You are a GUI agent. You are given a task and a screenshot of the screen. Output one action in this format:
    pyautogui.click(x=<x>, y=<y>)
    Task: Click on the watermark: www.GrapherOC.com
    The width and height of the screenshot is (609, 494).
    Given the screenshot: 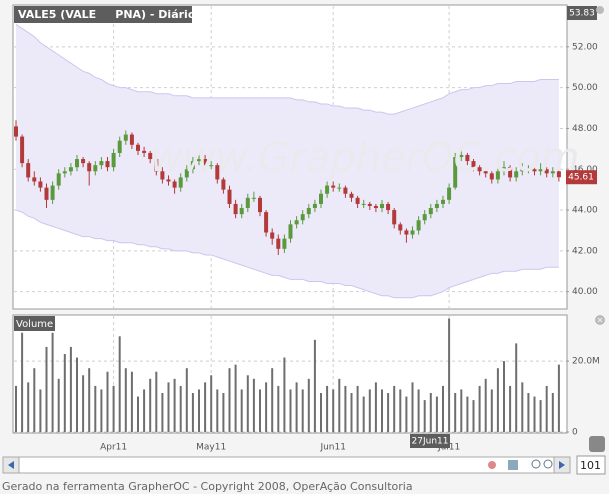 What is the action you would take?
    pyautogui.click(x=365, y=158)
    